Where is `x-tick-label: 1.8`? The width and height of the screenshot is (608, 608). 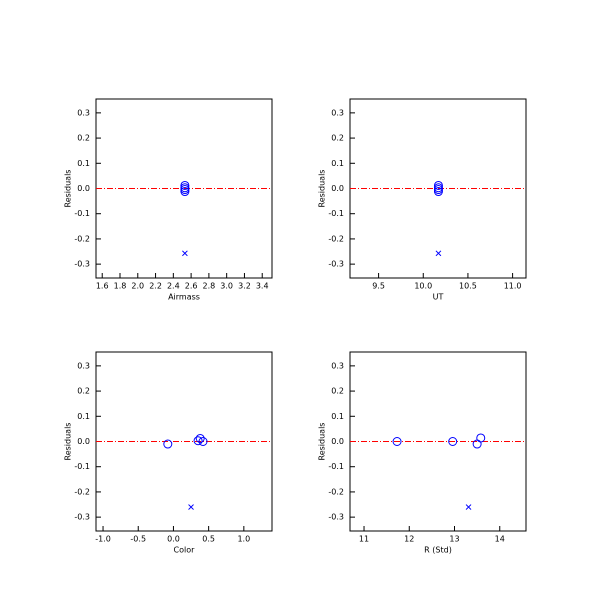
x-tick-label: 1.8 is located at coordinates (120, 286).